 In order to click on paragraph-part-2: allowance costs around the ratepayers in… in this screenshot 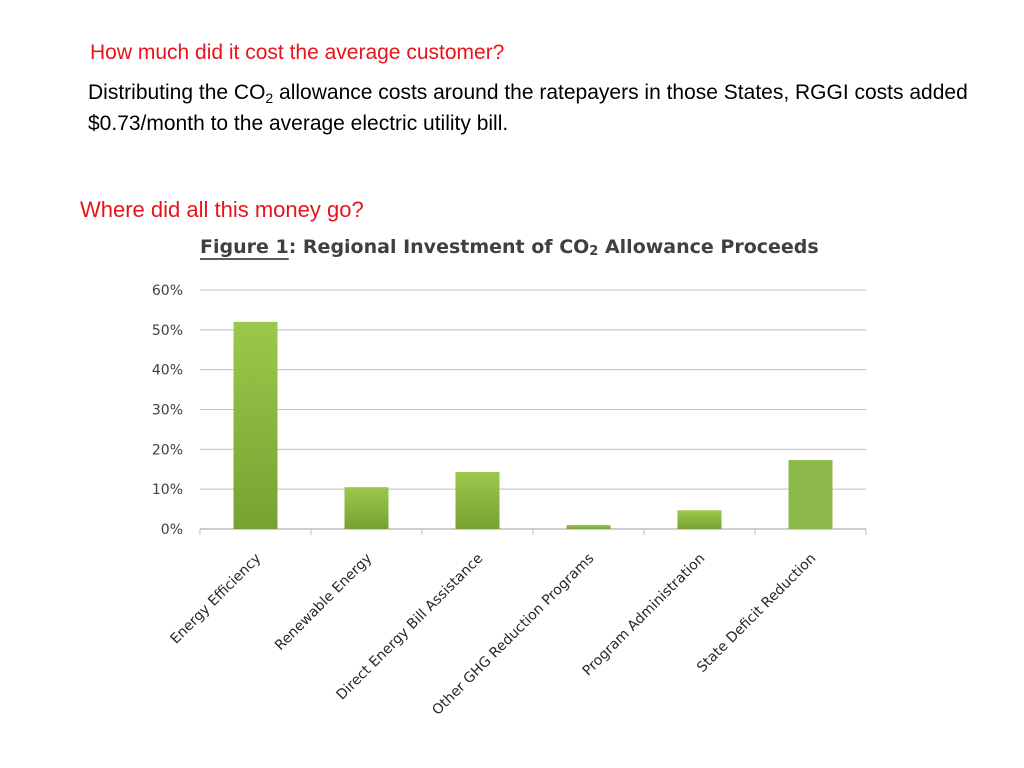, I will do `click(528, 108)`.